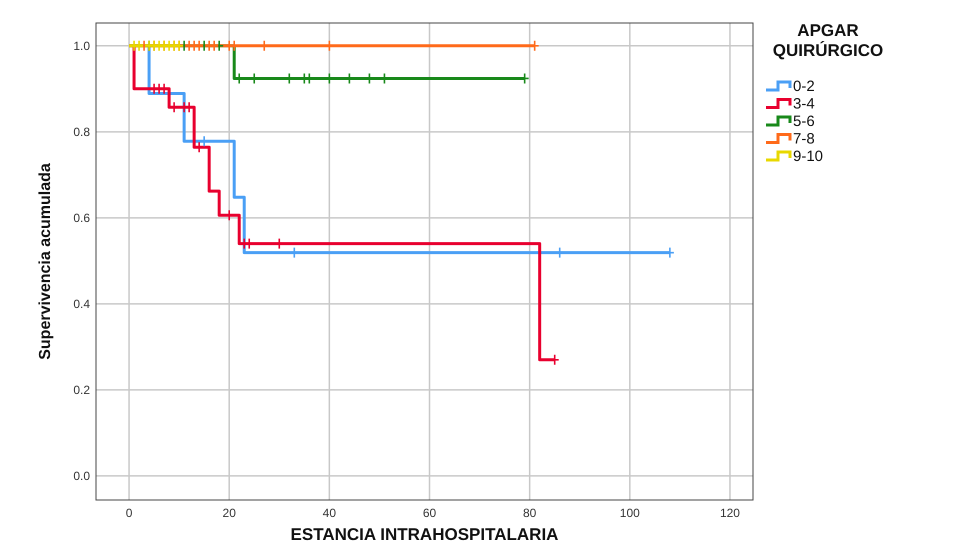  Describe the element at coordinates (804, 121) in the screenshot. I see `legend-label: 5-6` at that location.